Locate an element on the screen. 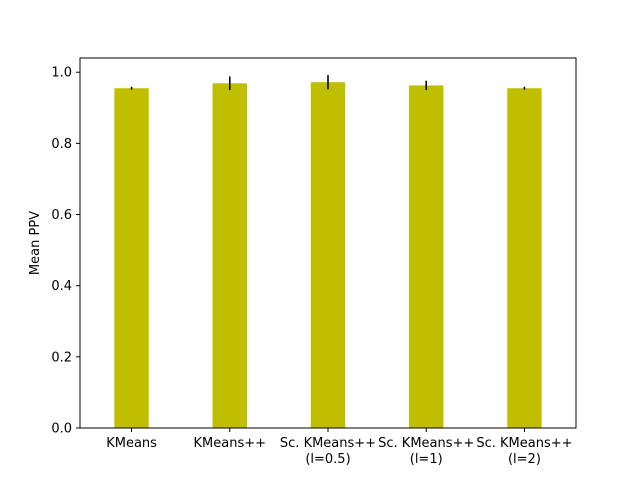 Image resolution: width=640 pixels, height=480 pixels. y-axis-label: Mean PPV is located at coordinates (35, 243).